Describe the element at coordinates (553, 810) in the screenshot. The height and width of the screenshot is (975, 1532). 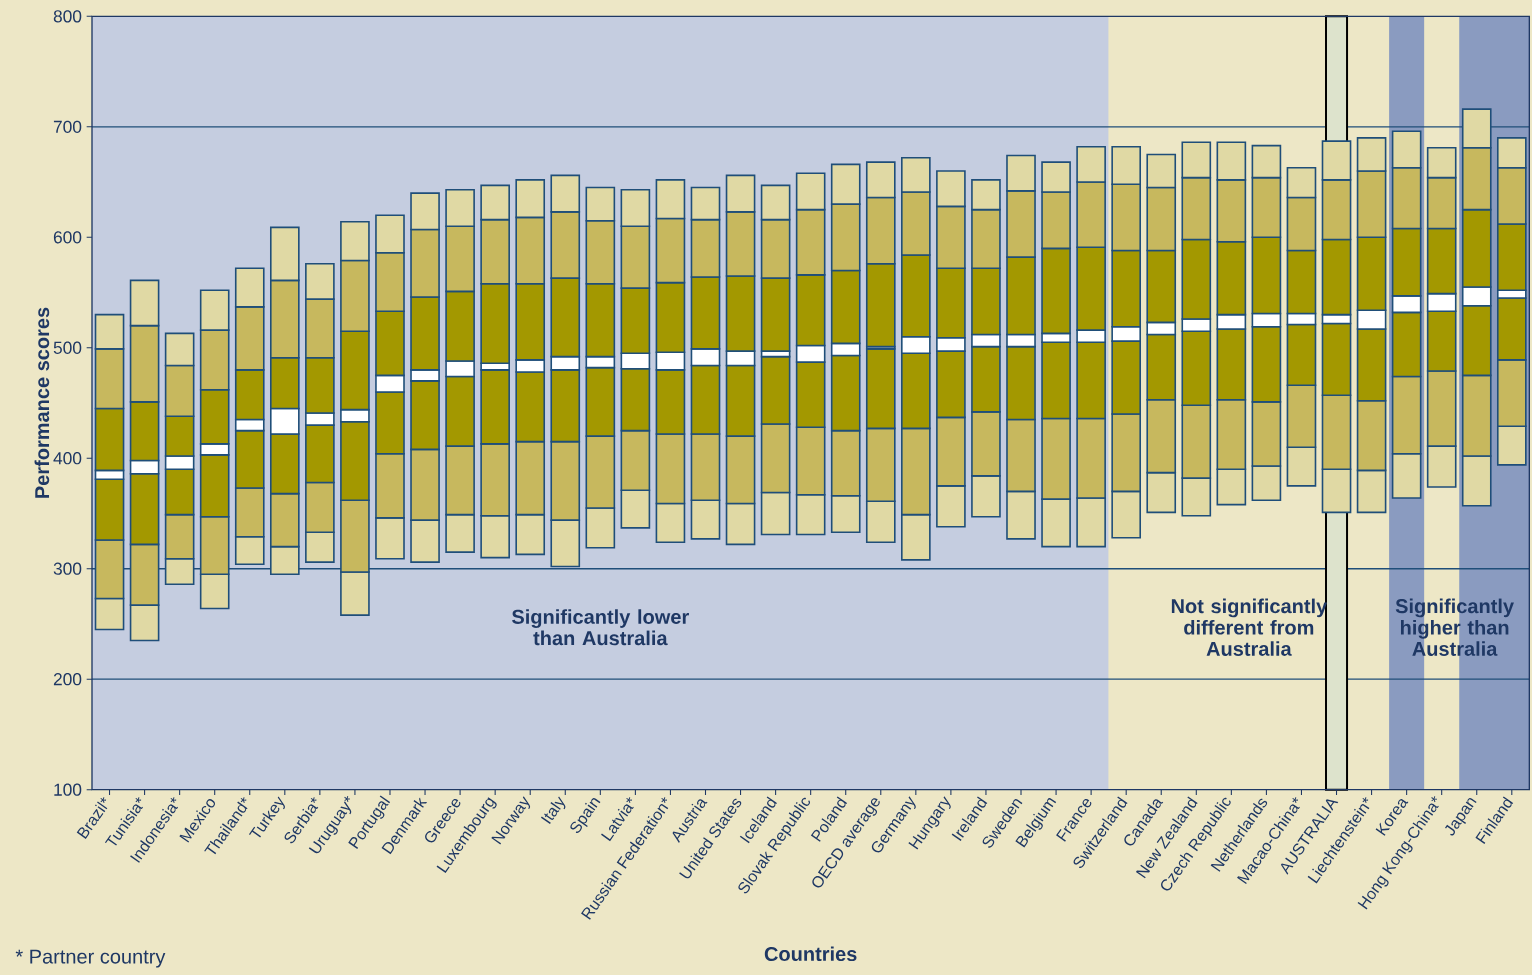
I see `x-tick-label: Italy` at that location.